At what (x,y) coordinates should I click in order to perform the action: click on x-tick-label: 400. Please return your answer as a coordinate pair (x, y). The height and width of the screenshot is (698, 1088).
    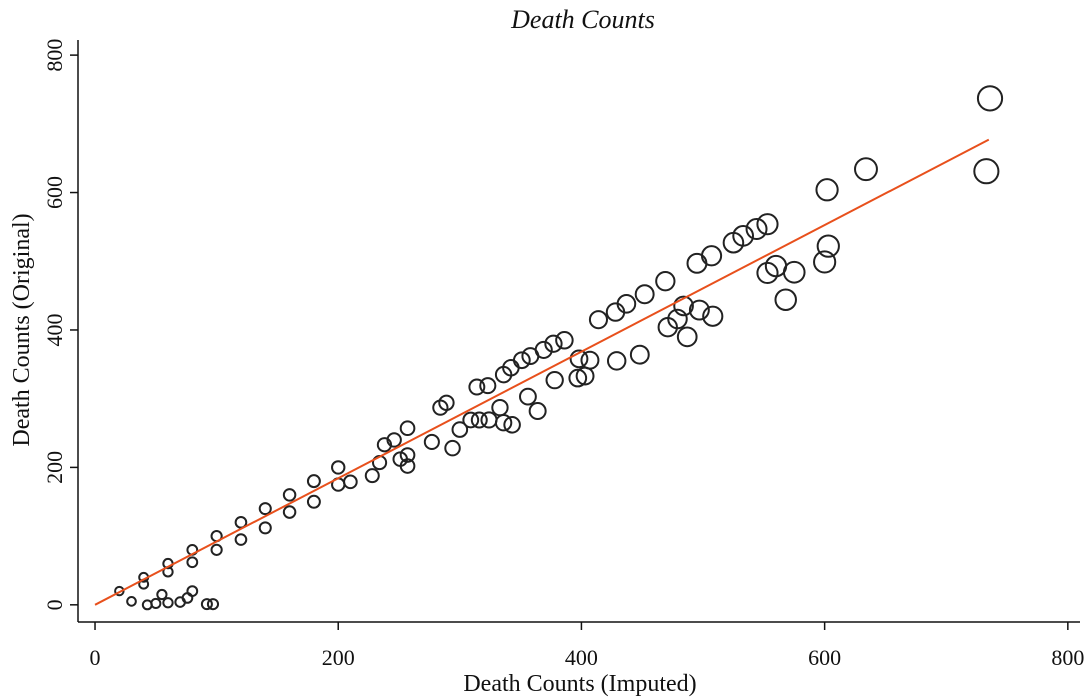
    Looking at the image, I should click on (581, 657).